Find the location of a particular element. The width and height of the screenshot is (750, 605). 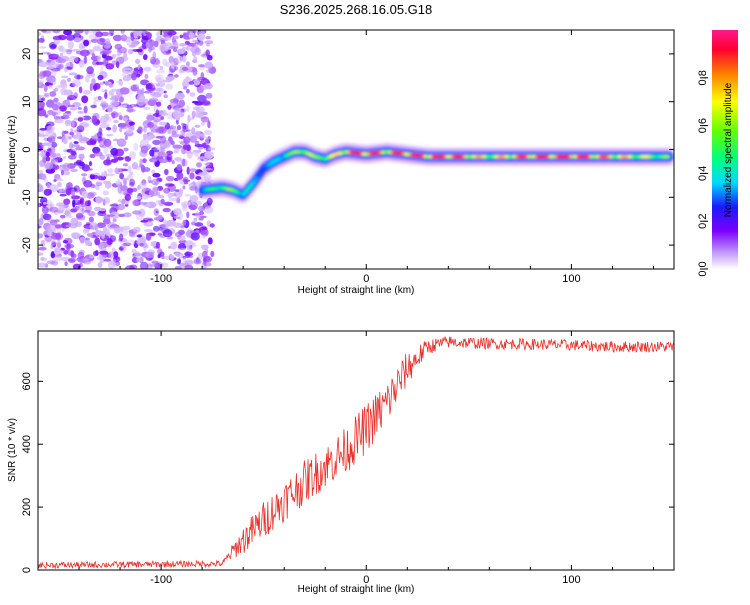

colorbar-gradient is located at coordinates (725, 149).